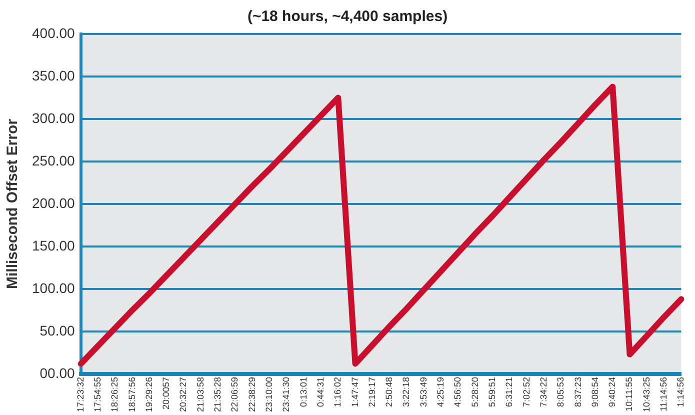 This screenshot has width=695, height=415. Describe the element at coordinates (561, 391) in the screenshot. I see `x-tick-label: 8:05:53` at that location.